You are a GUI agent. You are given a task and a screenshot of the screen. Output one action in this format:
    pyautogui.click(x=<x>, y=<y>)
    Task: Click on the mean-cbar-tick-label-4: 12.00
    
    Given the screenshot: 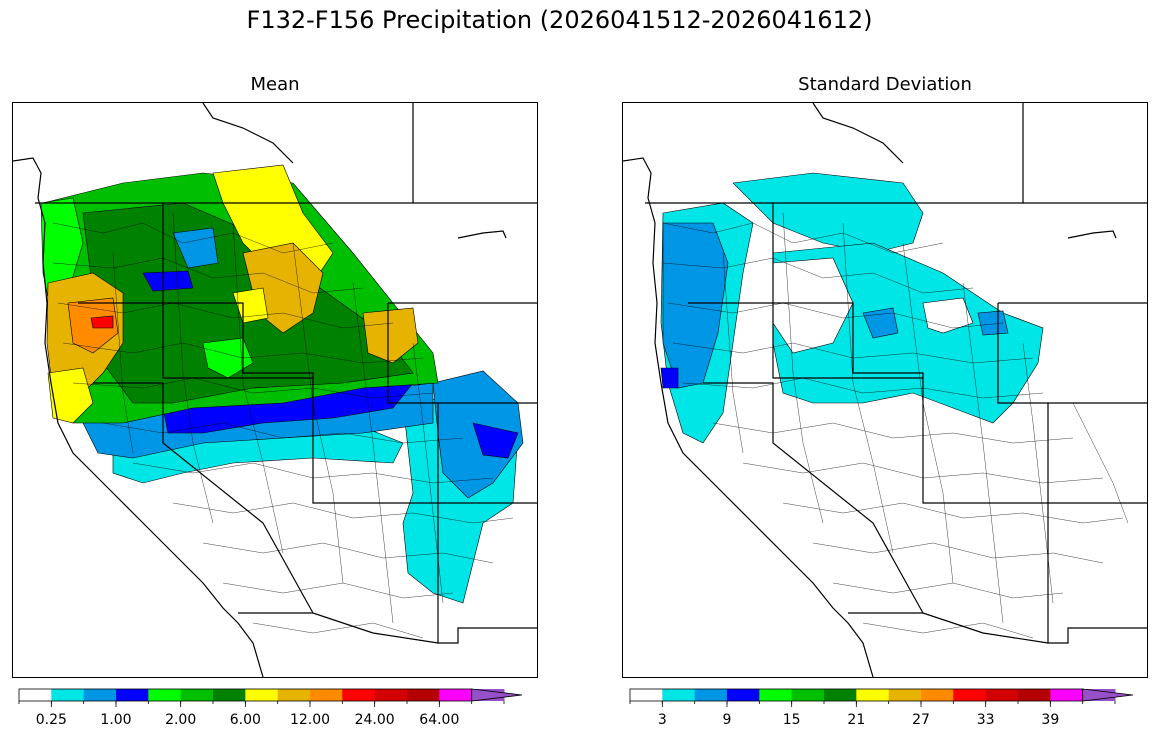 What is the action you would take?
    pyautogui.click(x=310, y=720)
    